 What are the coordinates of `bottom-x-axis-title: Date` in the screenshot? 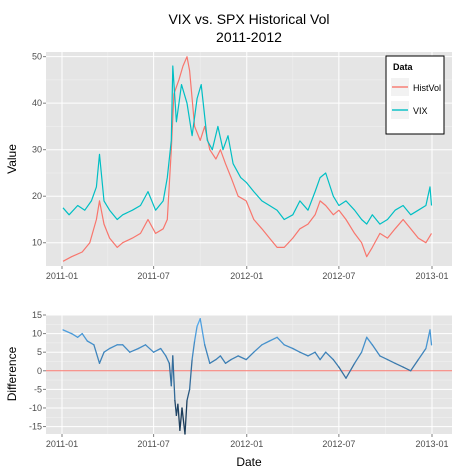 It's located at (249, 462).